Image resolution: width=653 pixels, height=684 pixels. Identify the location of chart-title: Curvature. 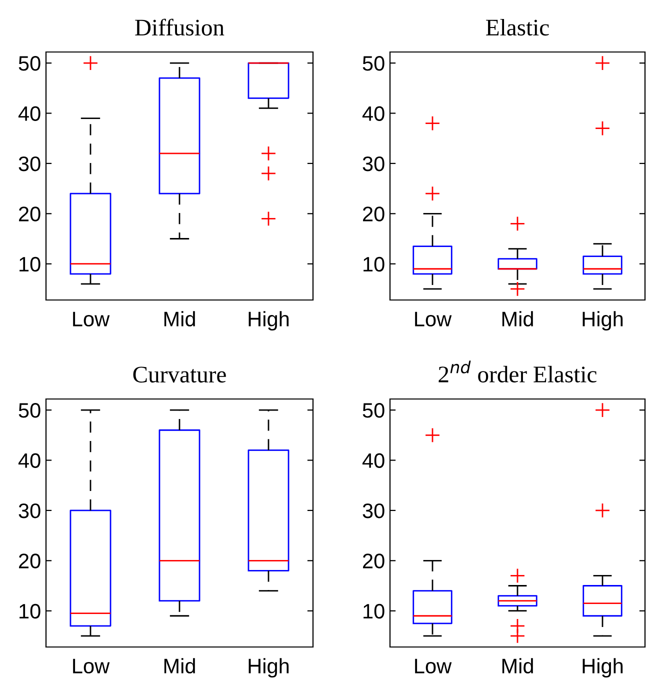
(179, 374).